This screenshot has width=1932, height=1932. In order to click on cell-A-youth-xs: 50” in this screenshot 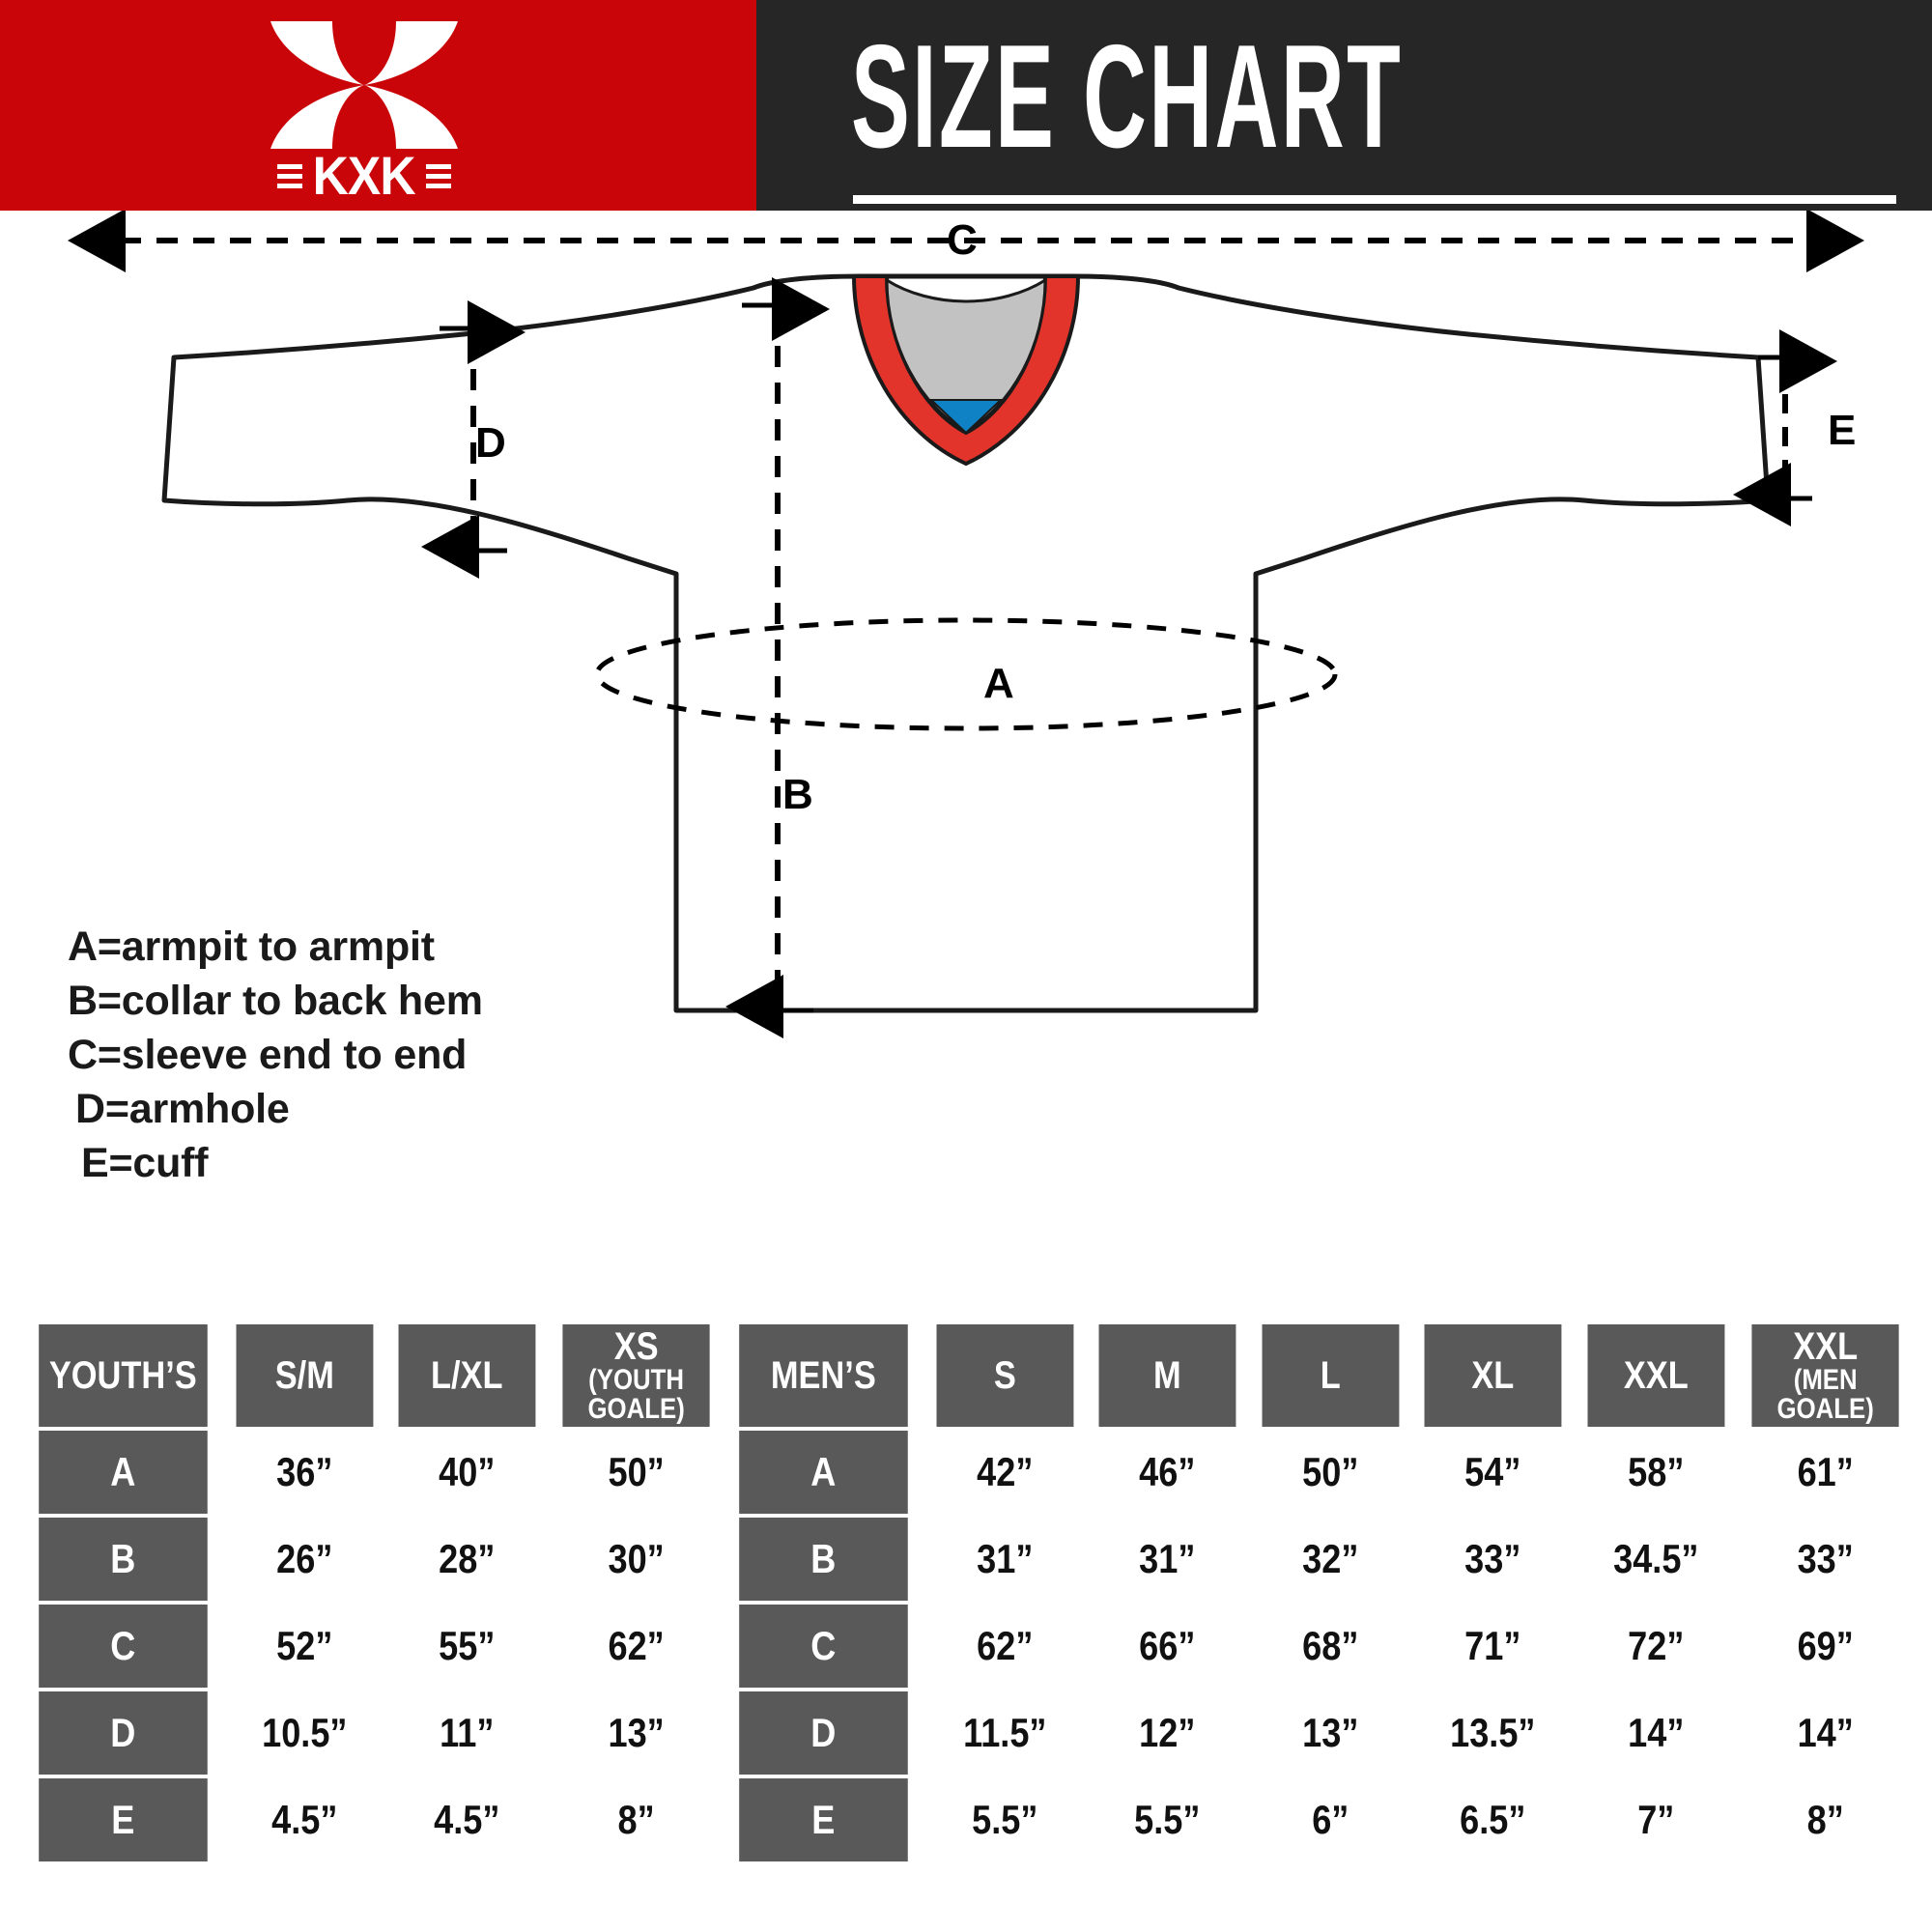, I will do `click(636, 1472)`.